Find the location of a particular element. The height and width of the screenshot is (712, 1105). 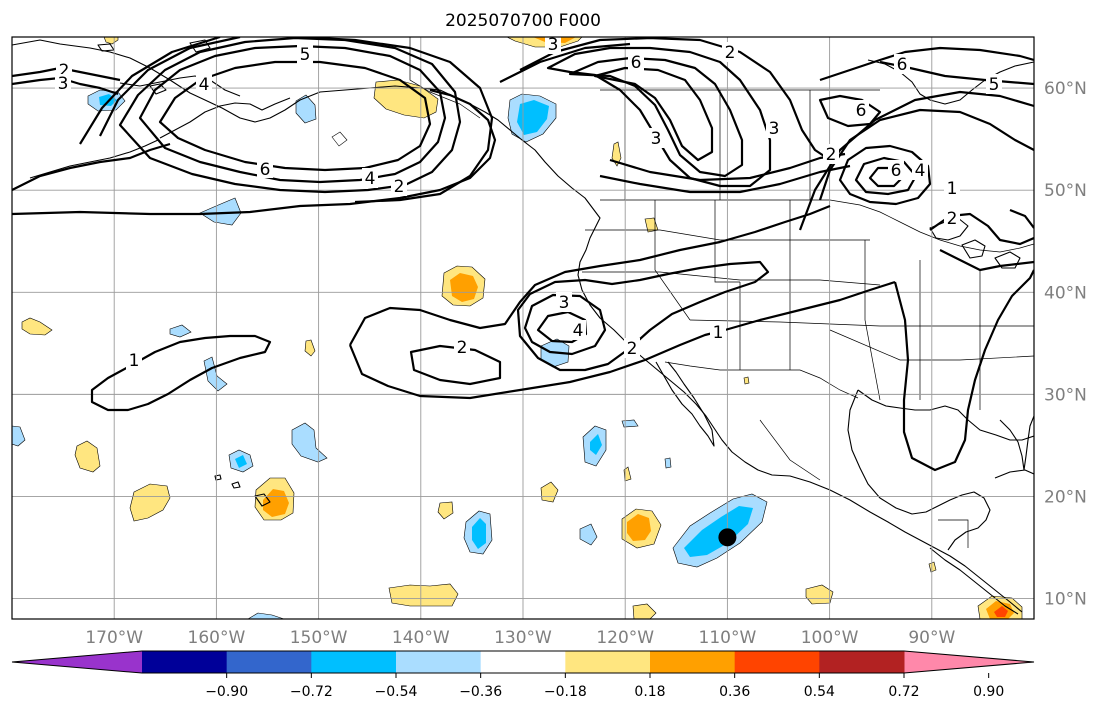

lat-tick-label: 50°N is located at coordinates (1065, 191).